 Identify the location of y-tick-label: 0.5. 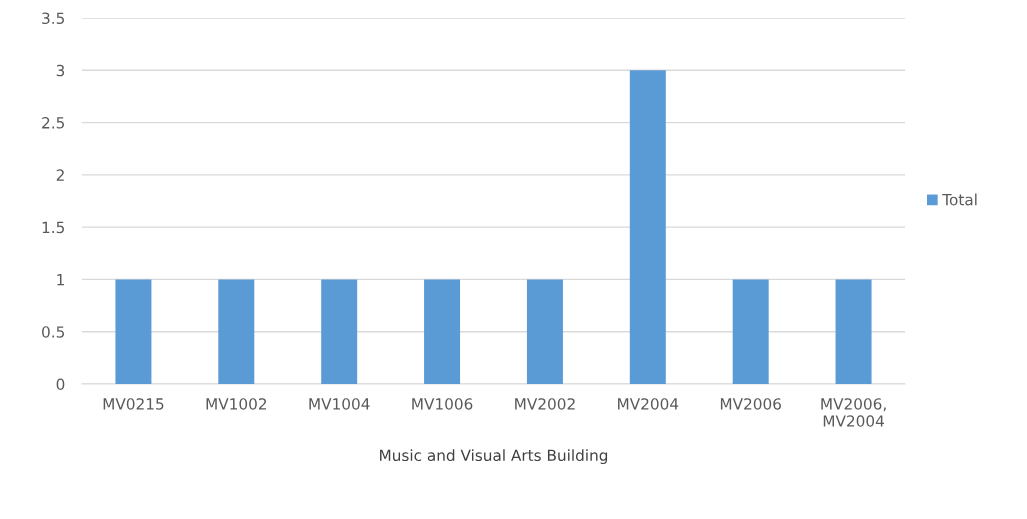
(53, 332).